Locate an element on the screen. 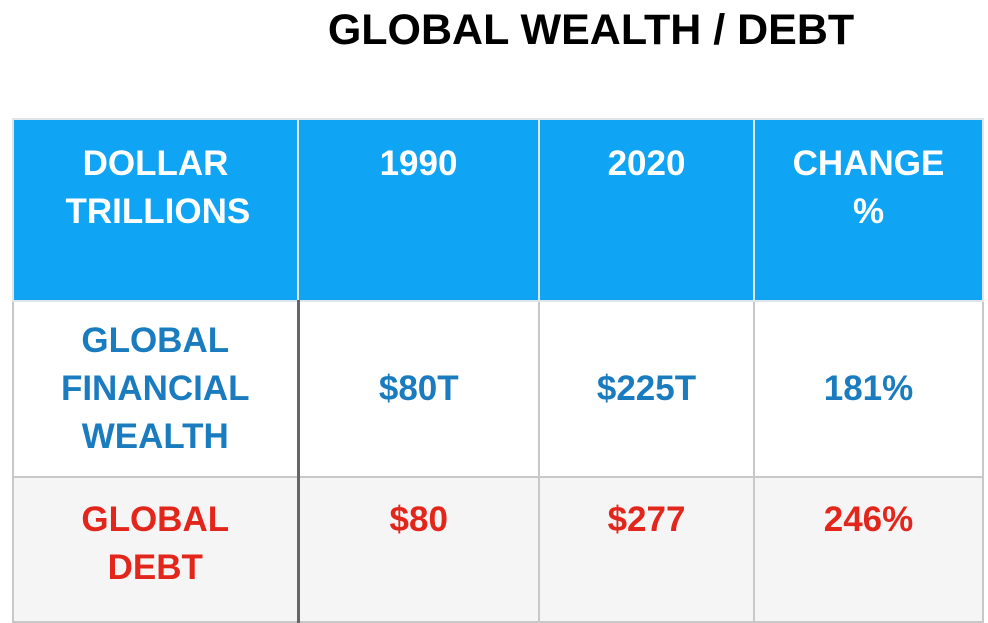 This screenshot has width=988, height=623. row-label-text: GLOBAL FINANCIAL WEALTH is located at coordinates (155, 388).